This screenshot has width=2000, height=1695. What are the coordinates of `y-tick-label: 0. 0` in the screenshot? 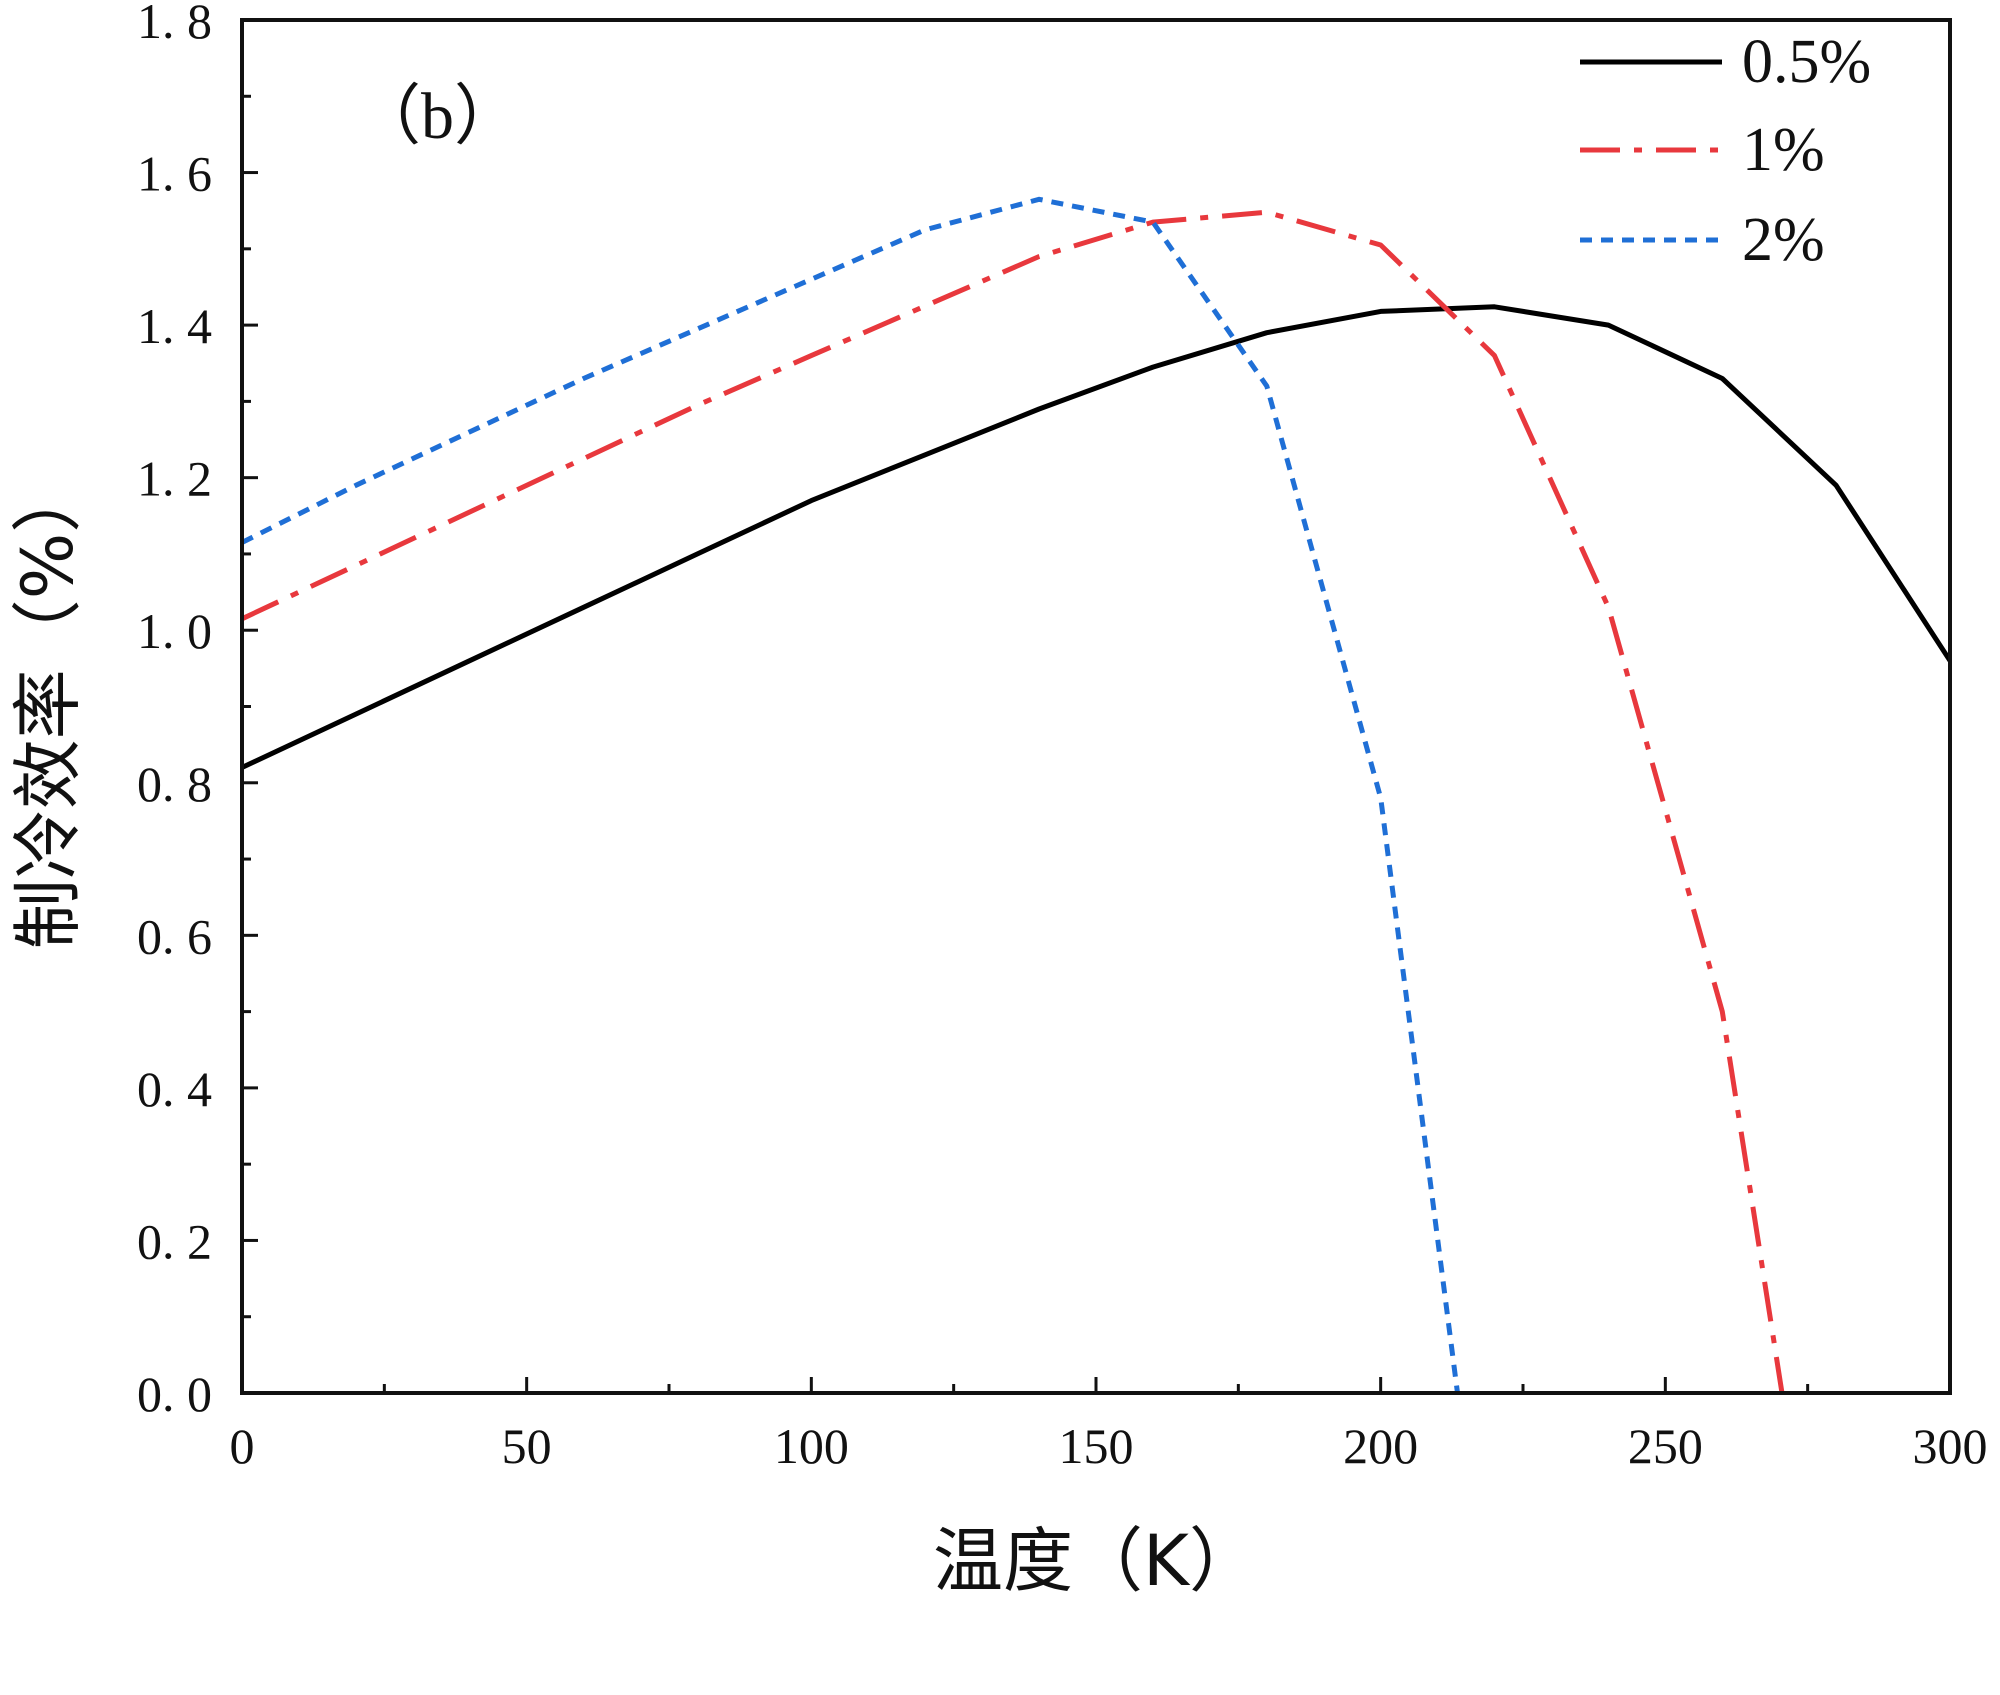 It's located at (174, 1394).